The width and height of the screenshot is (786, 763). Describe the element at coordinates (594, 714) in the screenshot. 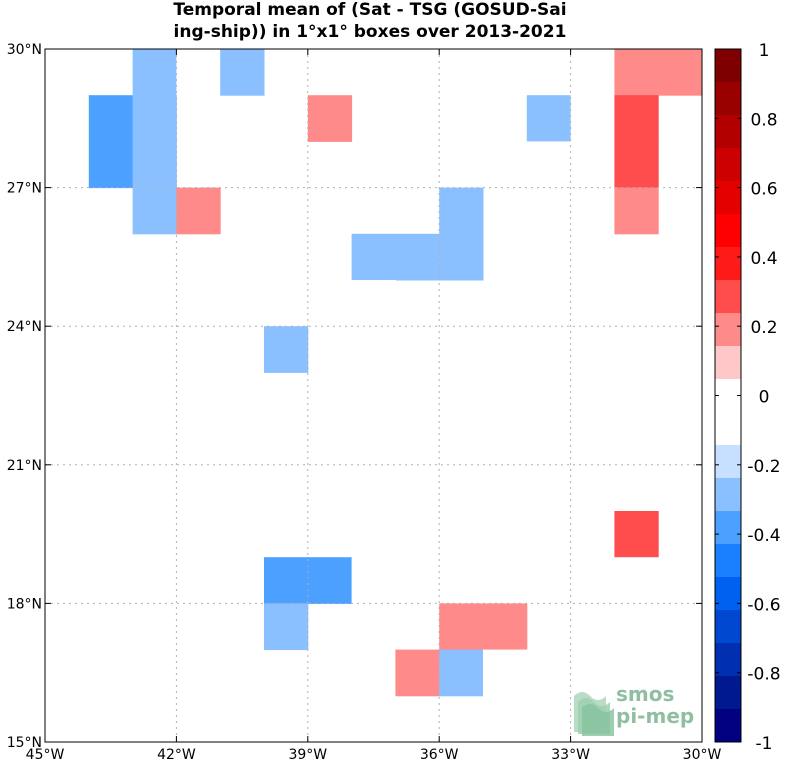

I see `waves-logo-icon` at that location.